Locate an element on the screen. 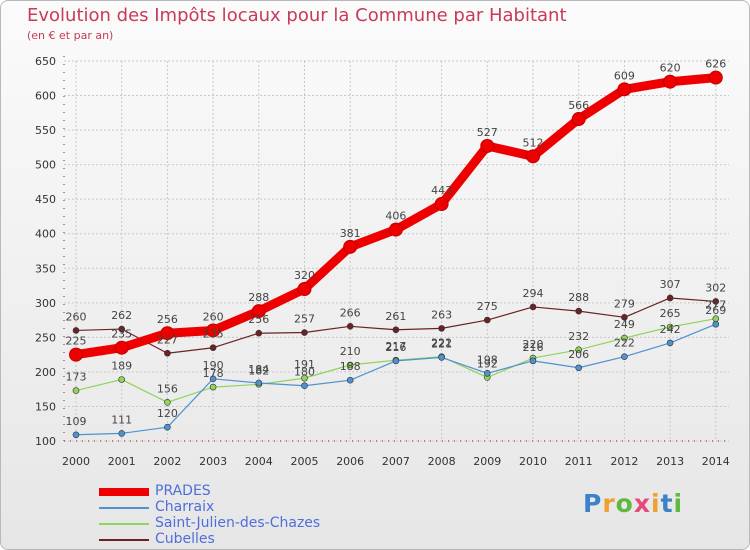  data-label: 235 is located at coordinates (121, 334).